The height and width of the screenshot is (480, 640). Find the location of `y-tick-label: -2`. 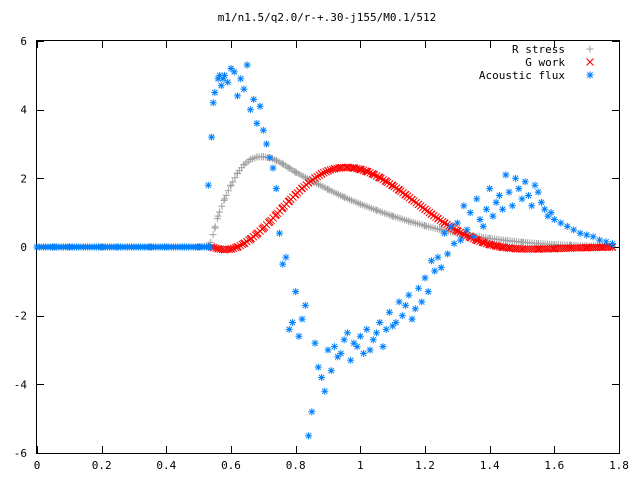

y-tick-label: -2 is located at coordinates (20, 316).